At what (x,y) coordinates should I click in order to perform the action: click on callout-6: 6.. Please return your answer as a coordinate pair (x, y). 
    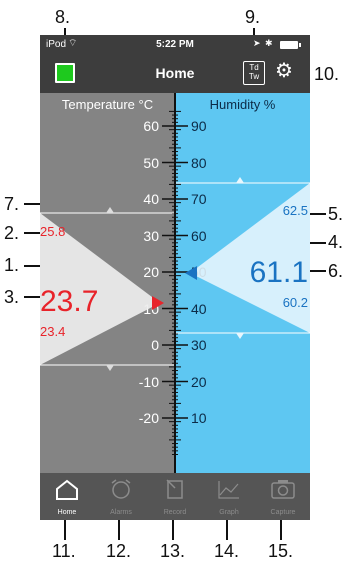
    Looking at the image, I should click on (336, 271).